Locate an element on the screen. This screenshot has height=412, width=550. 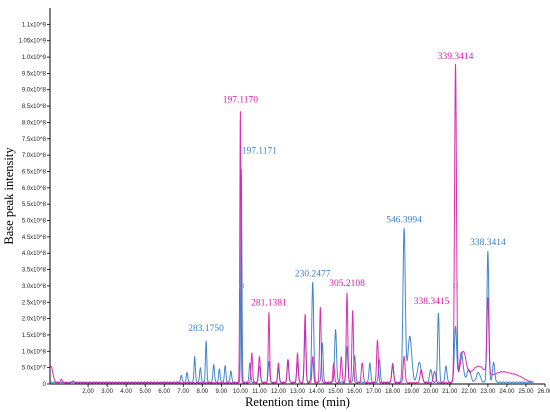
y-tick-label: 5.0x10^7 is located at coordinates (34, 369).